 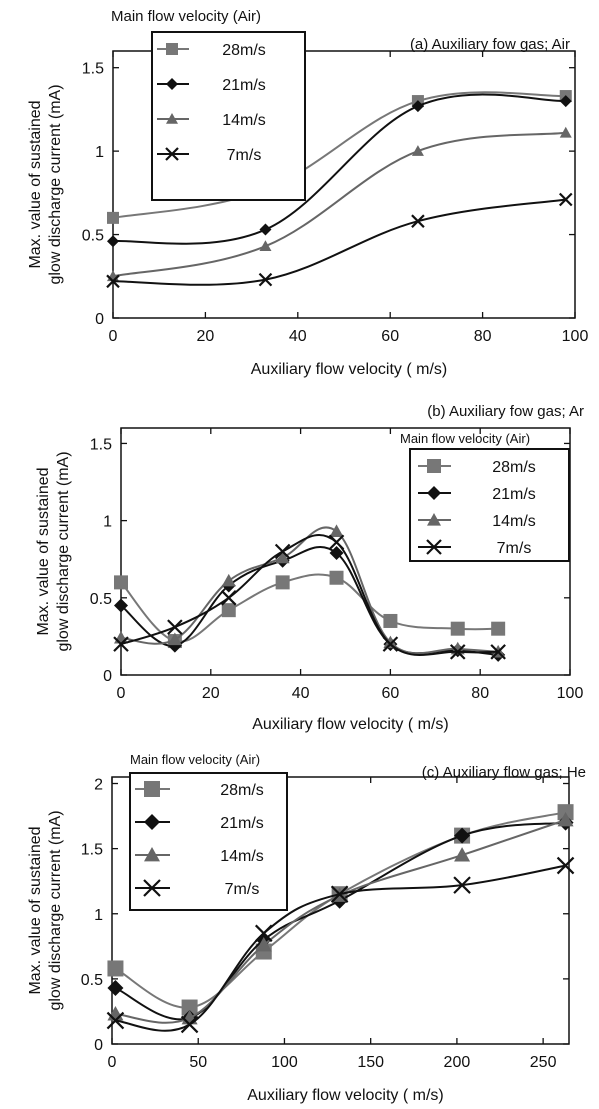 I want to click on chart-title: (a) Auxiliary fow gas; Air, so click(x=490, y=44).